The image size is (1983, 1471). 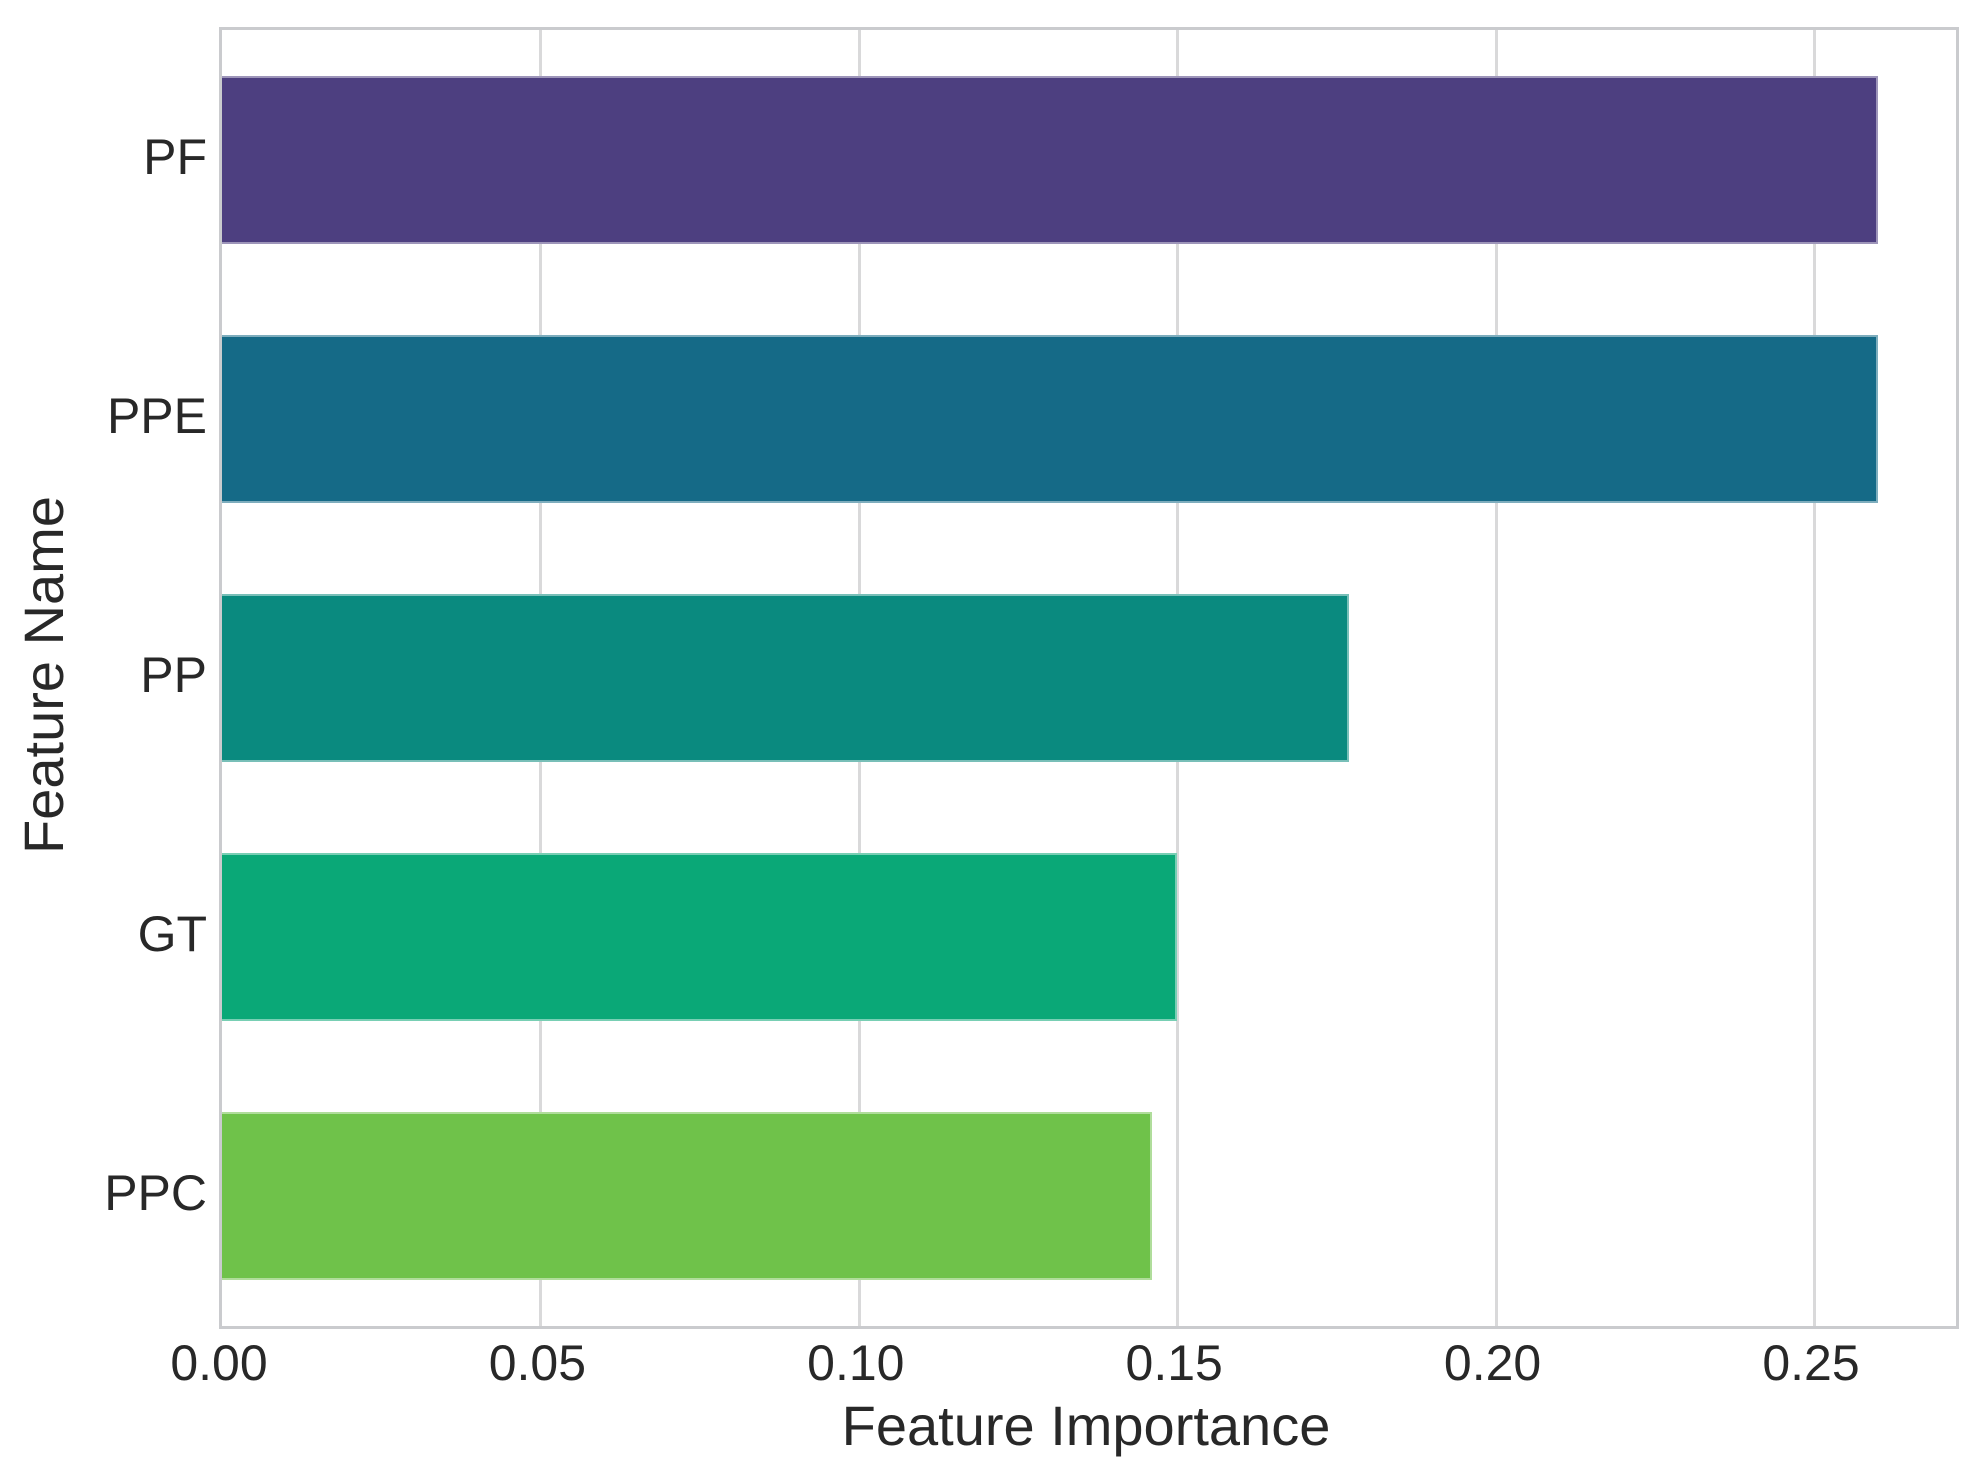 I want to click on x-axis-label: Feature Importance, so click(x=1086, y=1425).